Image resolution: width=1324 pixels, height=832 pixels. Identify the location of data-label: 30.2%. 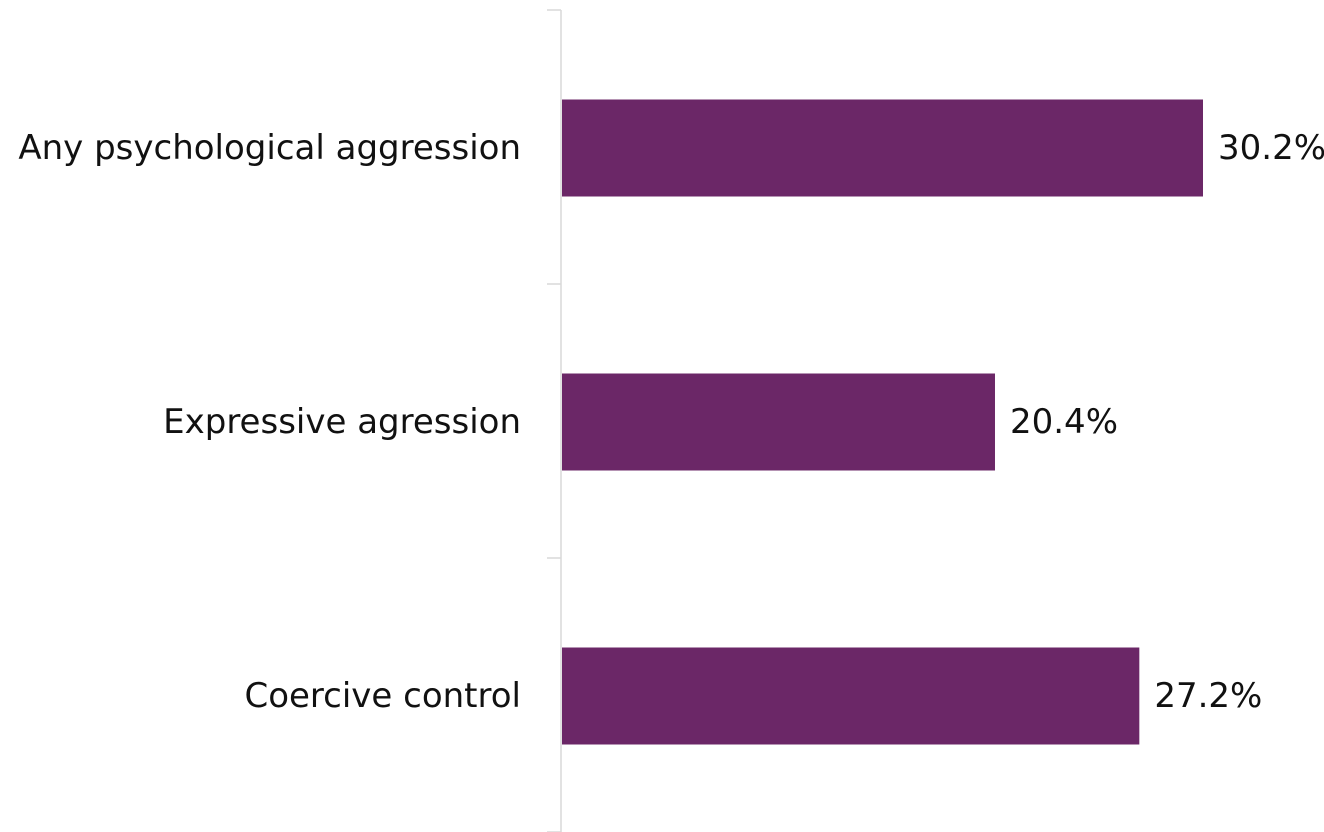
(1271, 148).